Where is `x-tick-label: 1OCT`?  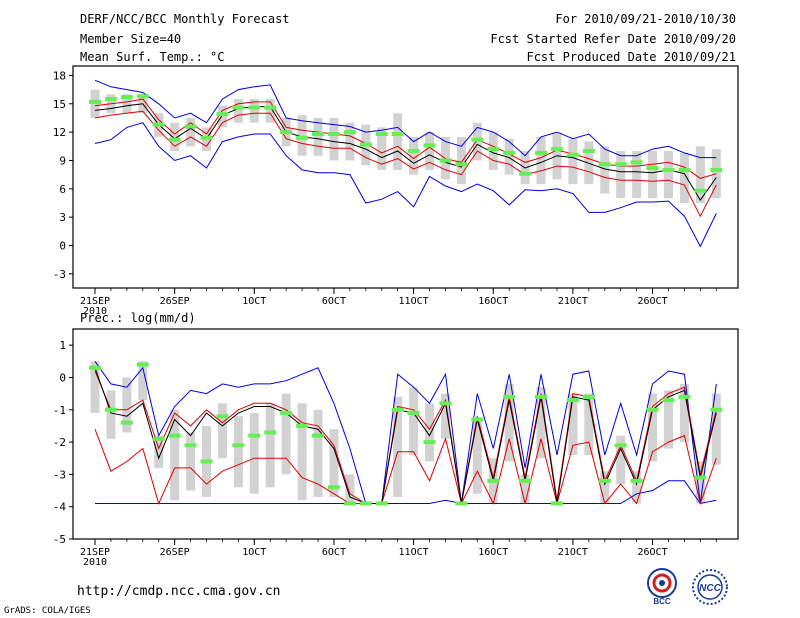 x-tick-label: 1OCT is located at coordinates (254, 301).